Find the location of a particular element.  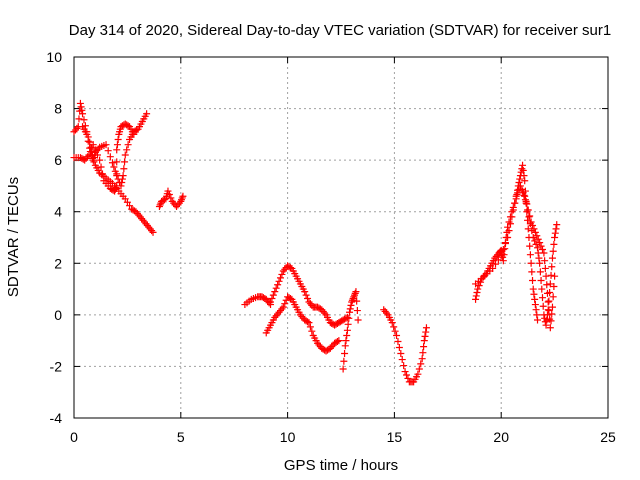

series-segment-1a is located at coordinates (110, 144).